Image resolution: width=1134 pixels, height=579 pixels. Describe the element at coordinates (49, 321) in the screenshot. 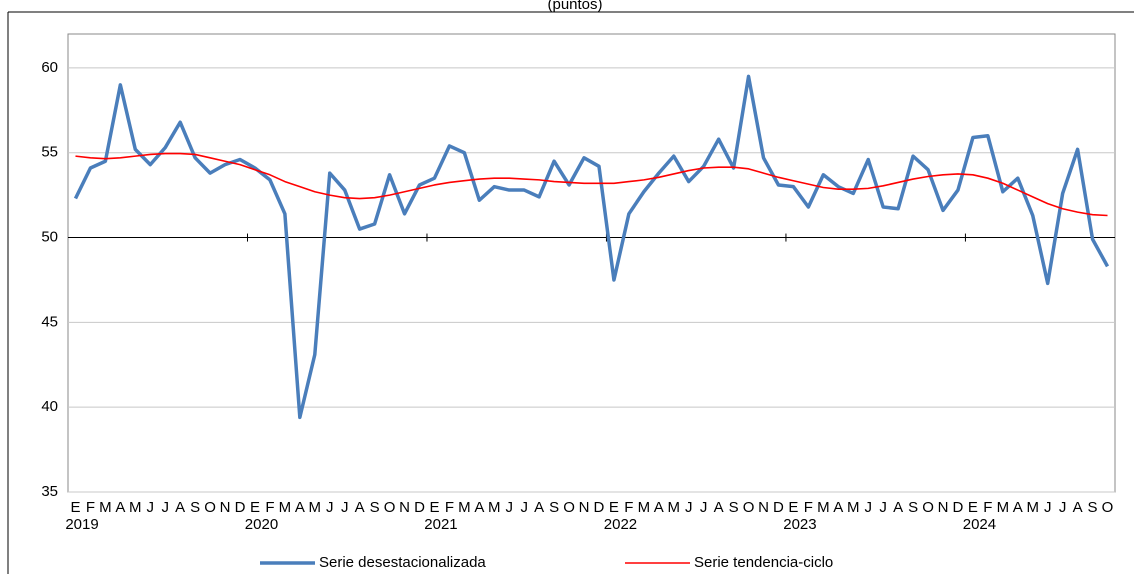

I see `y-tick-label: 45` at that location.